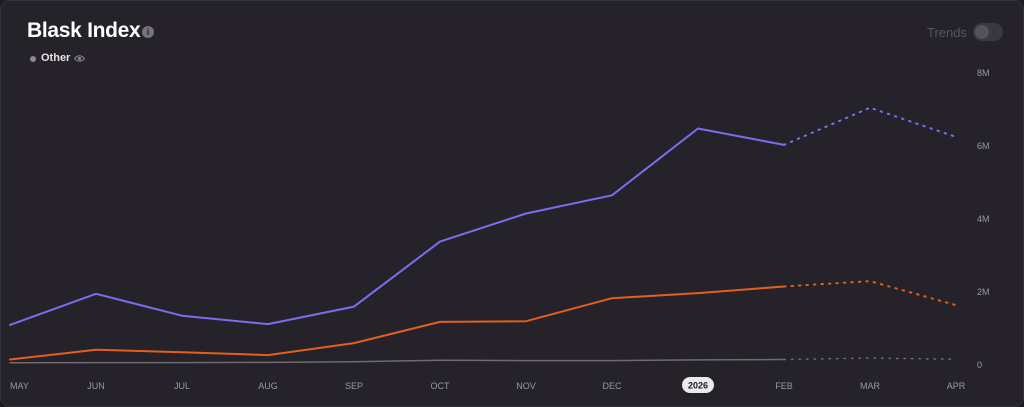  I want to click on toggle-knob, so click(982, 32).